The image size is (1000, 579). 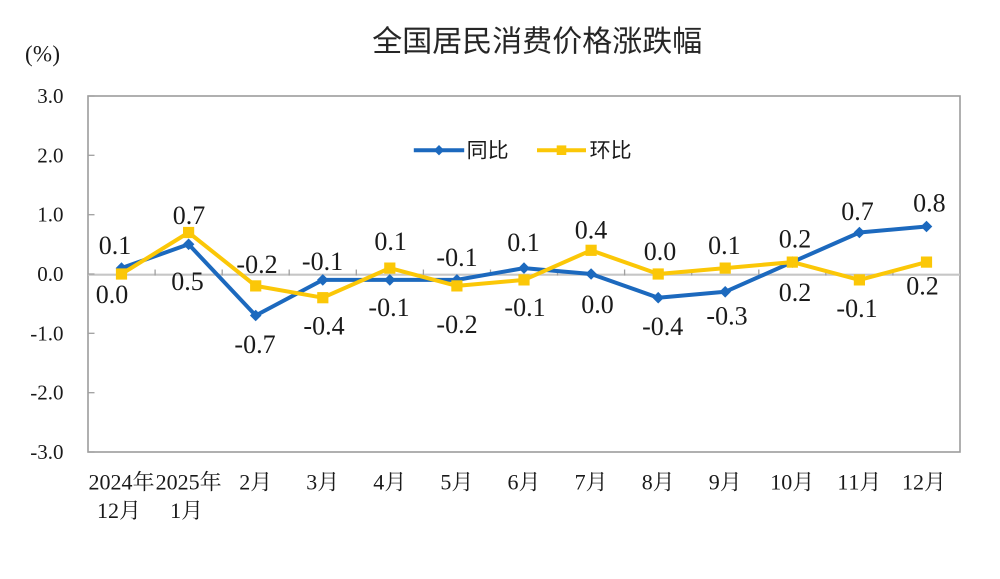 I want to click on svg-text: 0.5, so click(x=187, y=281).